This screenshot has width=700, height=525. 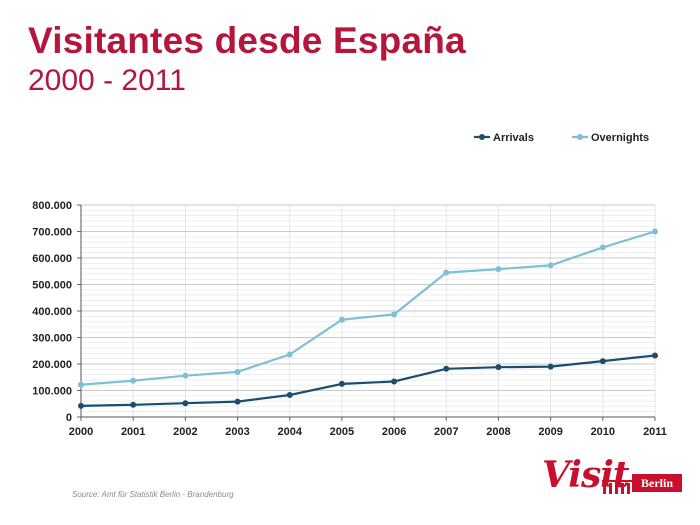 I want to click on x-tick-label: 2006, so click(x=394, y=432).